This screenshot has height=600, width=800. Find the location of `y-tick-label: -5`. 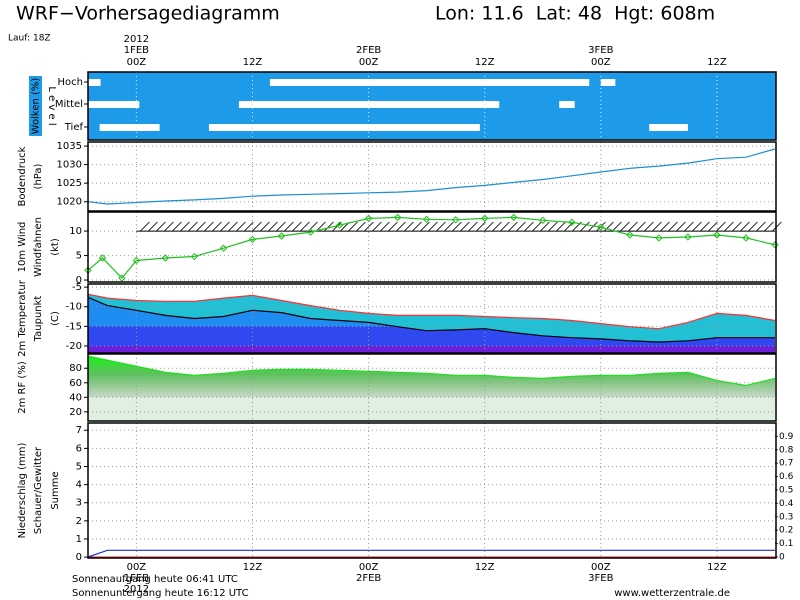

y-tick-label: -5 is located at coordinates (77, 287).